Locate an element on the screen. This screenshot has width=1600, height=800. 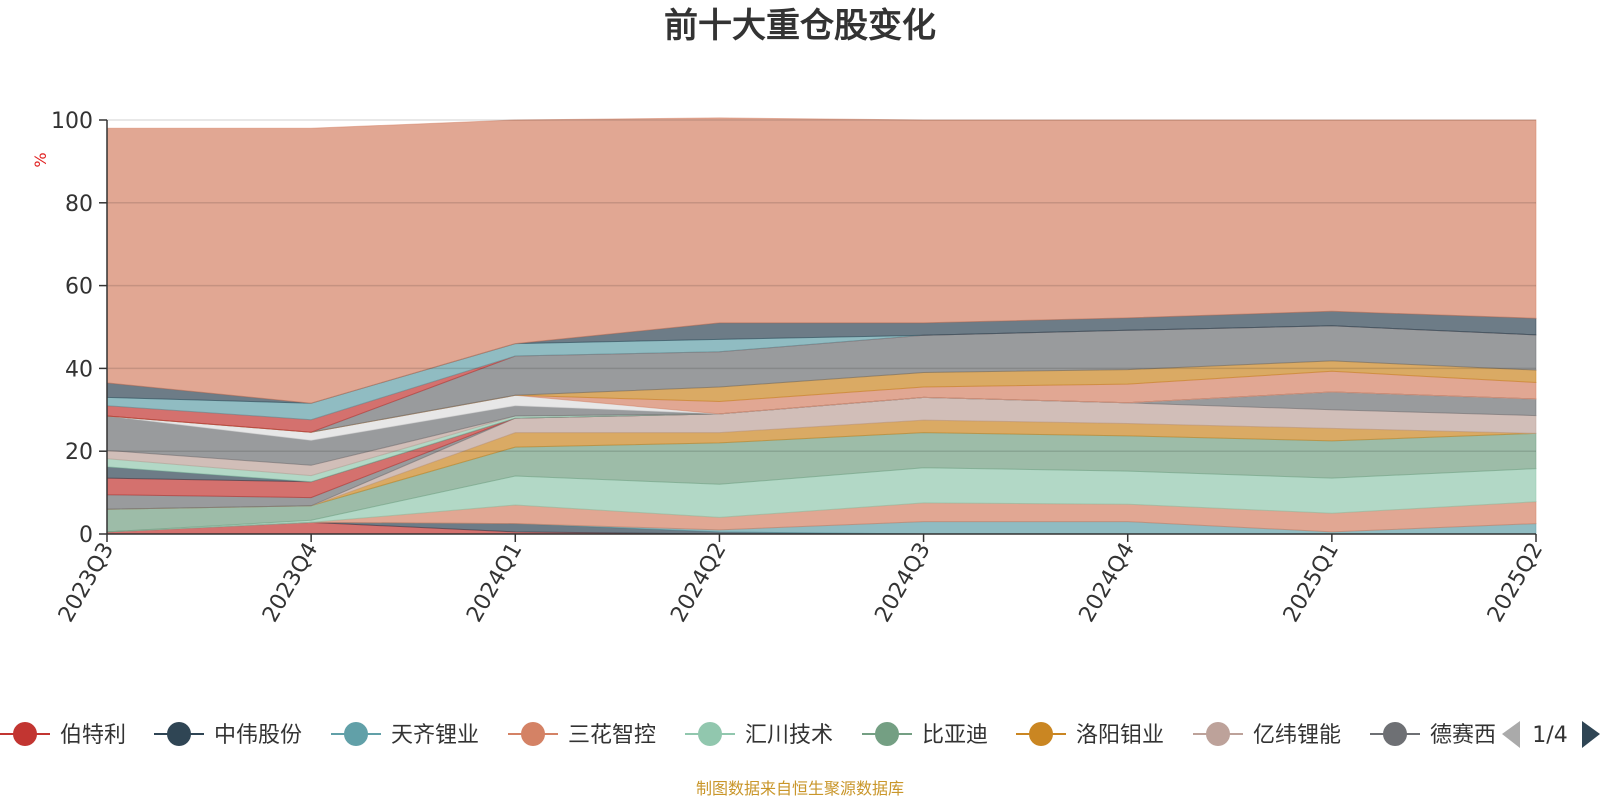
x-tick-label: 2023Q3 is located at coordinates (86, 583).